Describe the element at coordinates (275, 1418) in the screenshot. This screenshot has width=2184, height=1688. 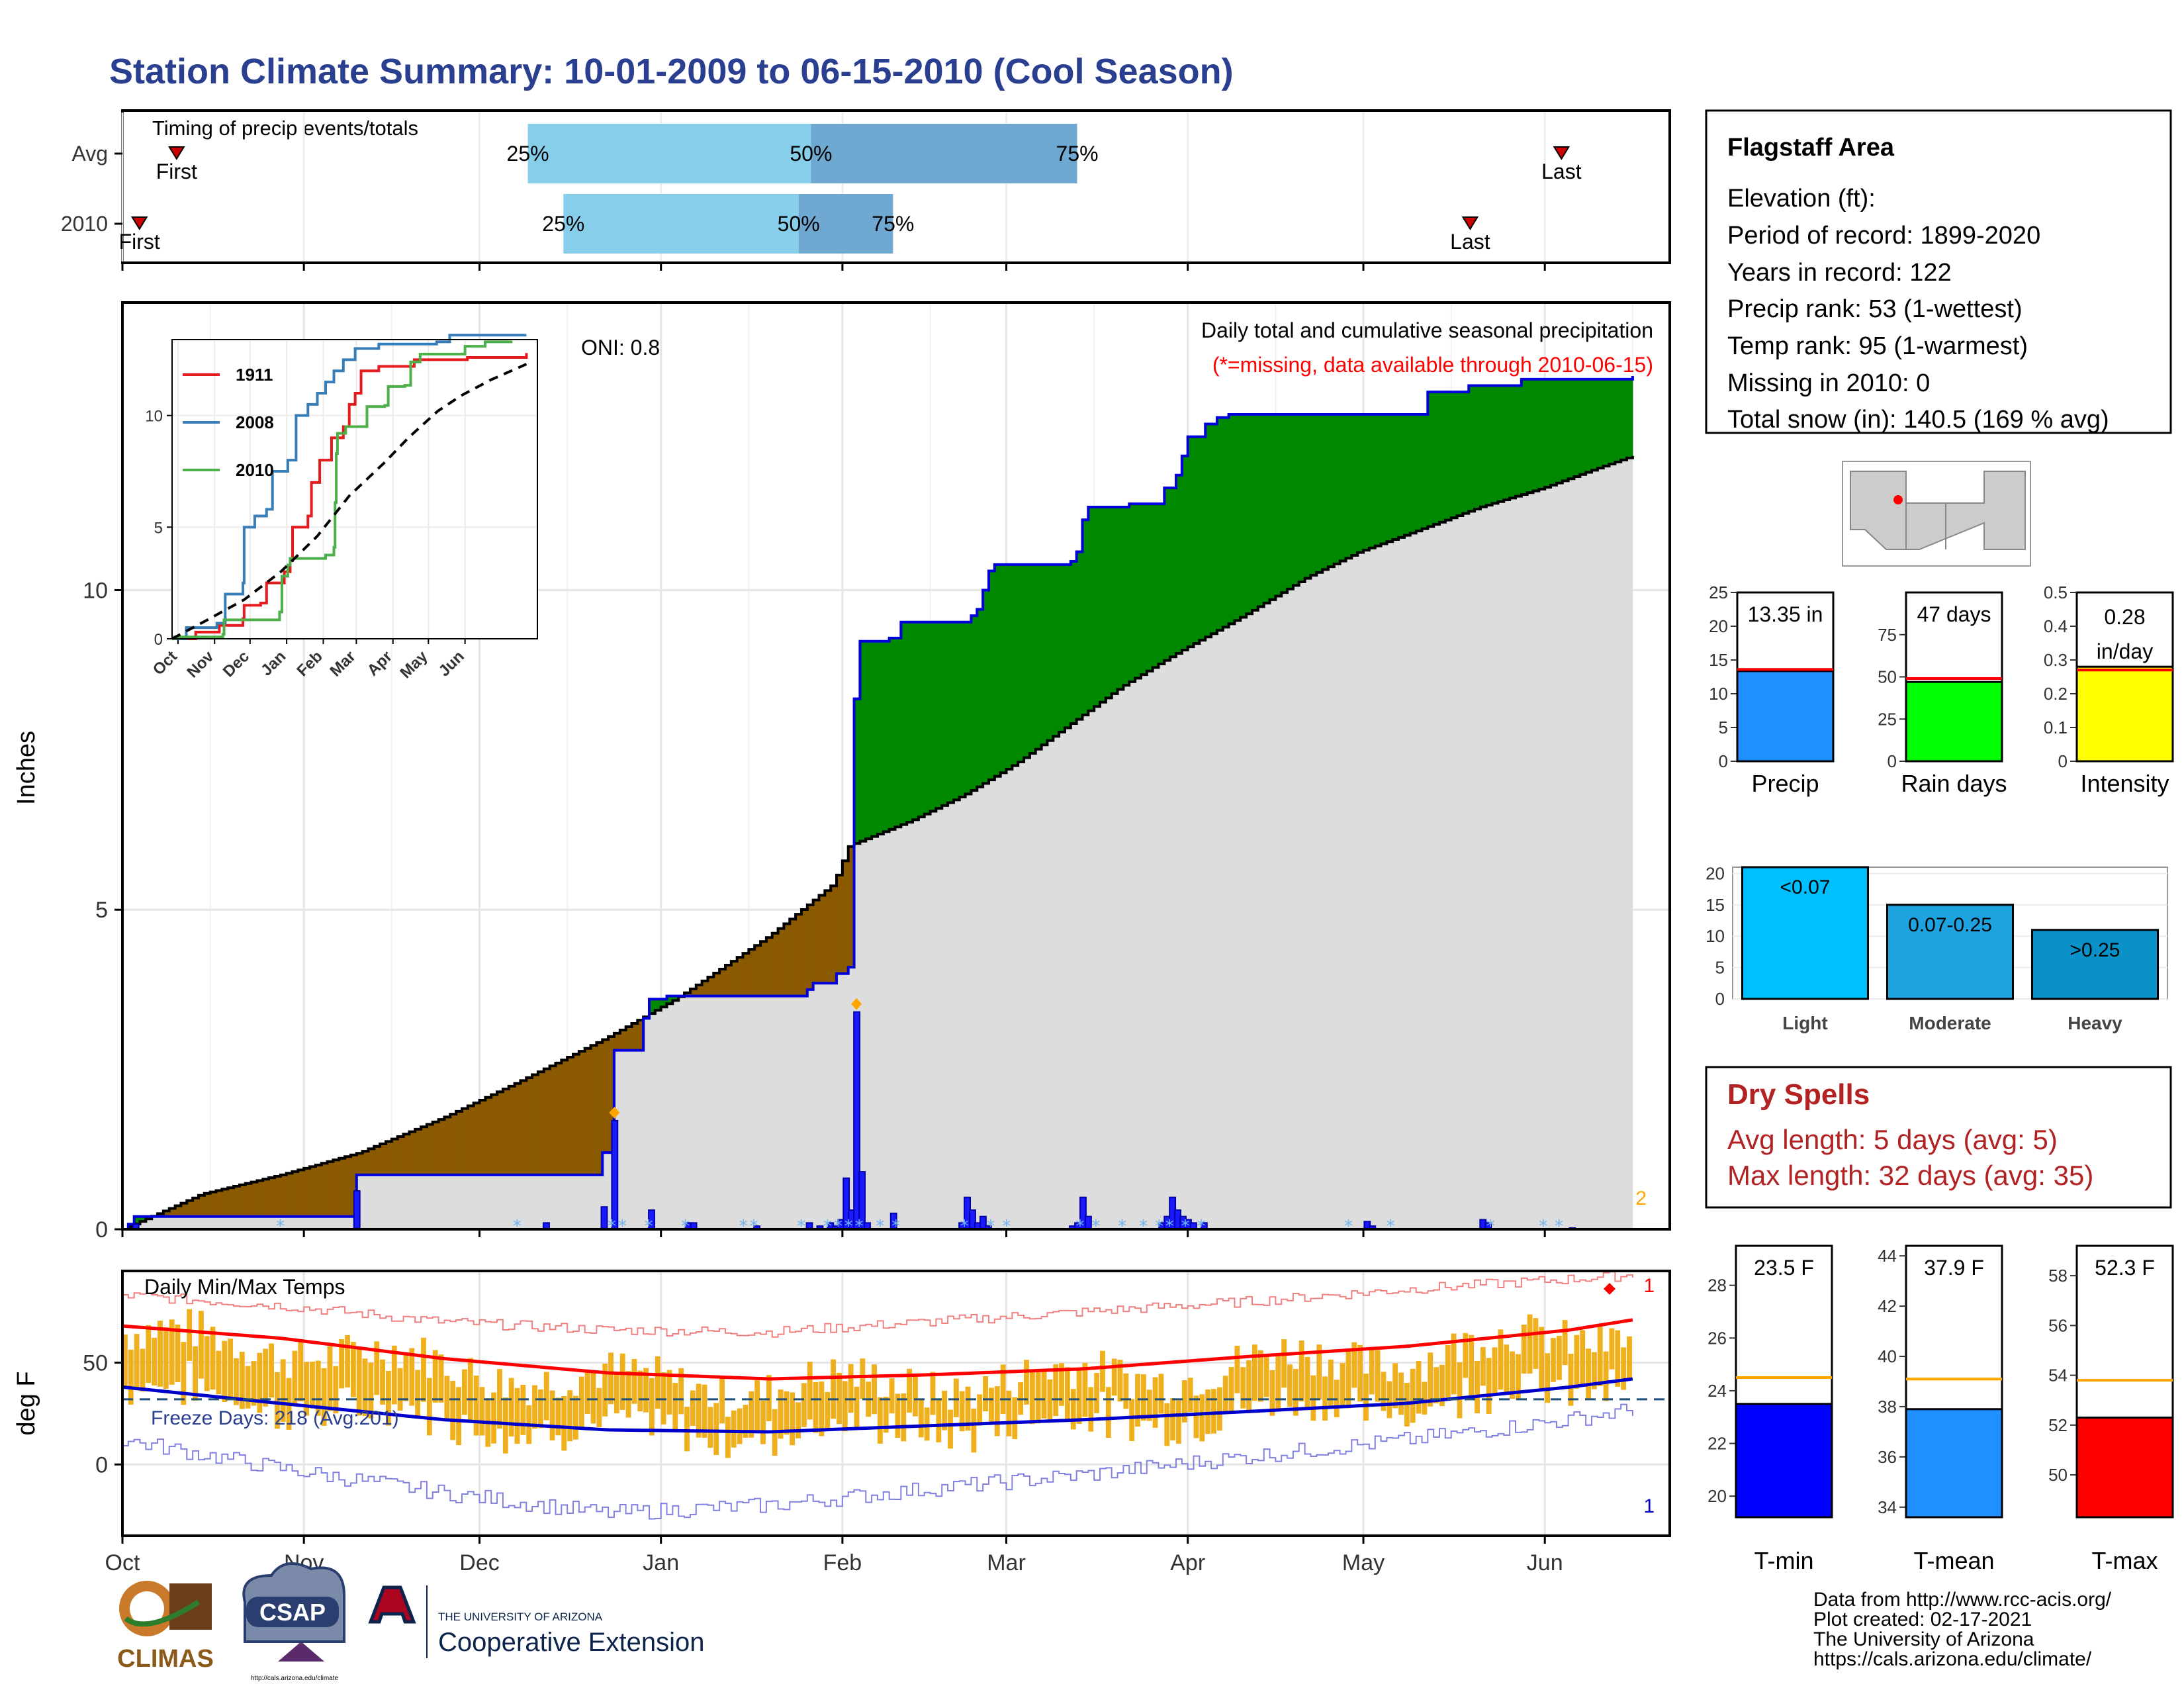
I see `freeze-days-label: Freeze Days: 218 (Avg:201)` at that location.